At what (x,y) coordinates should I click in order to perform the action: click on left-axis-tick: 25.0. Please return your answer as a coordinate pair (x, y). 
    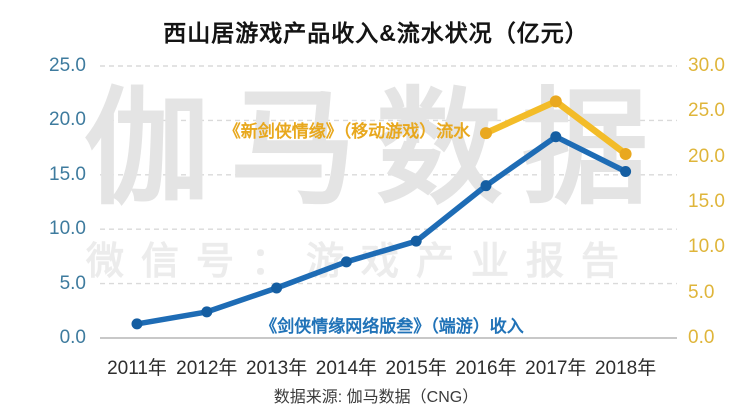
    Looking at the image, I should click on (67, 65).